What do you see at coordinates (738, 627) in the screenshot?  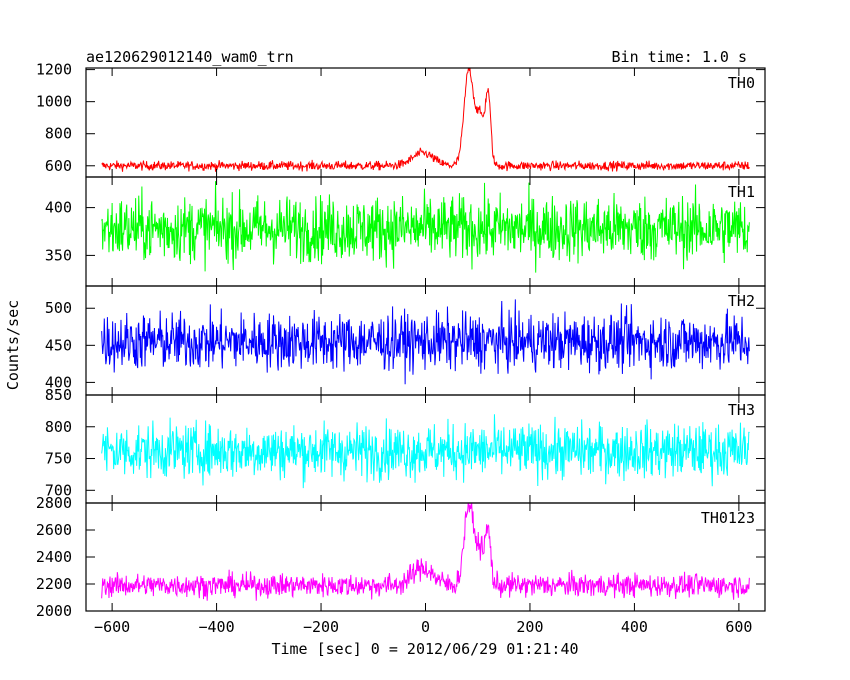 I see `x-tick-label: 600` at bounding box center [738, 627].